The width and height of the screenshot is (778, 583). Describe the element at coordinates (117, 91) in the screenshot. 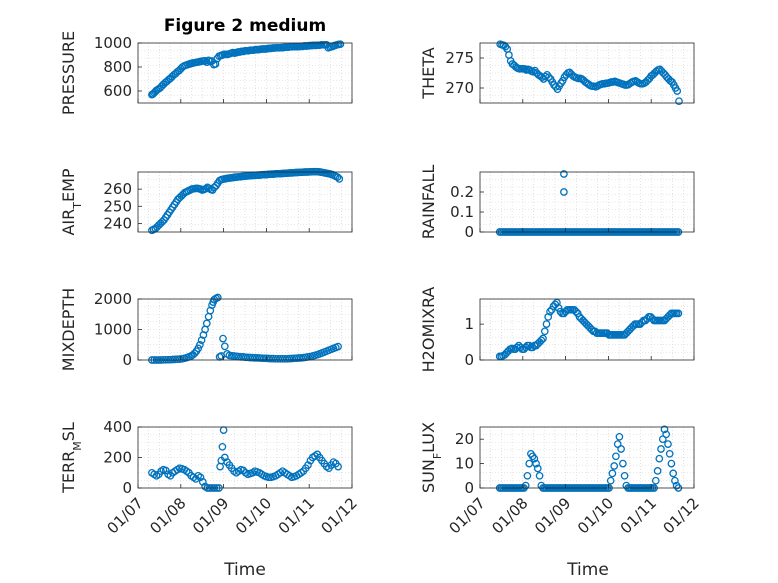

I see `y-tick-label: 600` at that location.